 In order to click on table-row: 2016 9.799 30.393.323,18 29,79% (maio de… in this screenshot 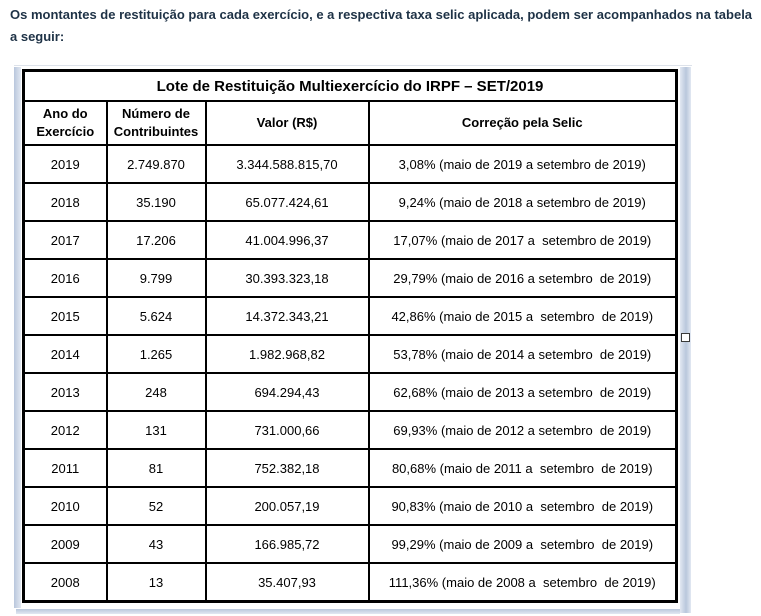, I will do `click(350, 278)`.